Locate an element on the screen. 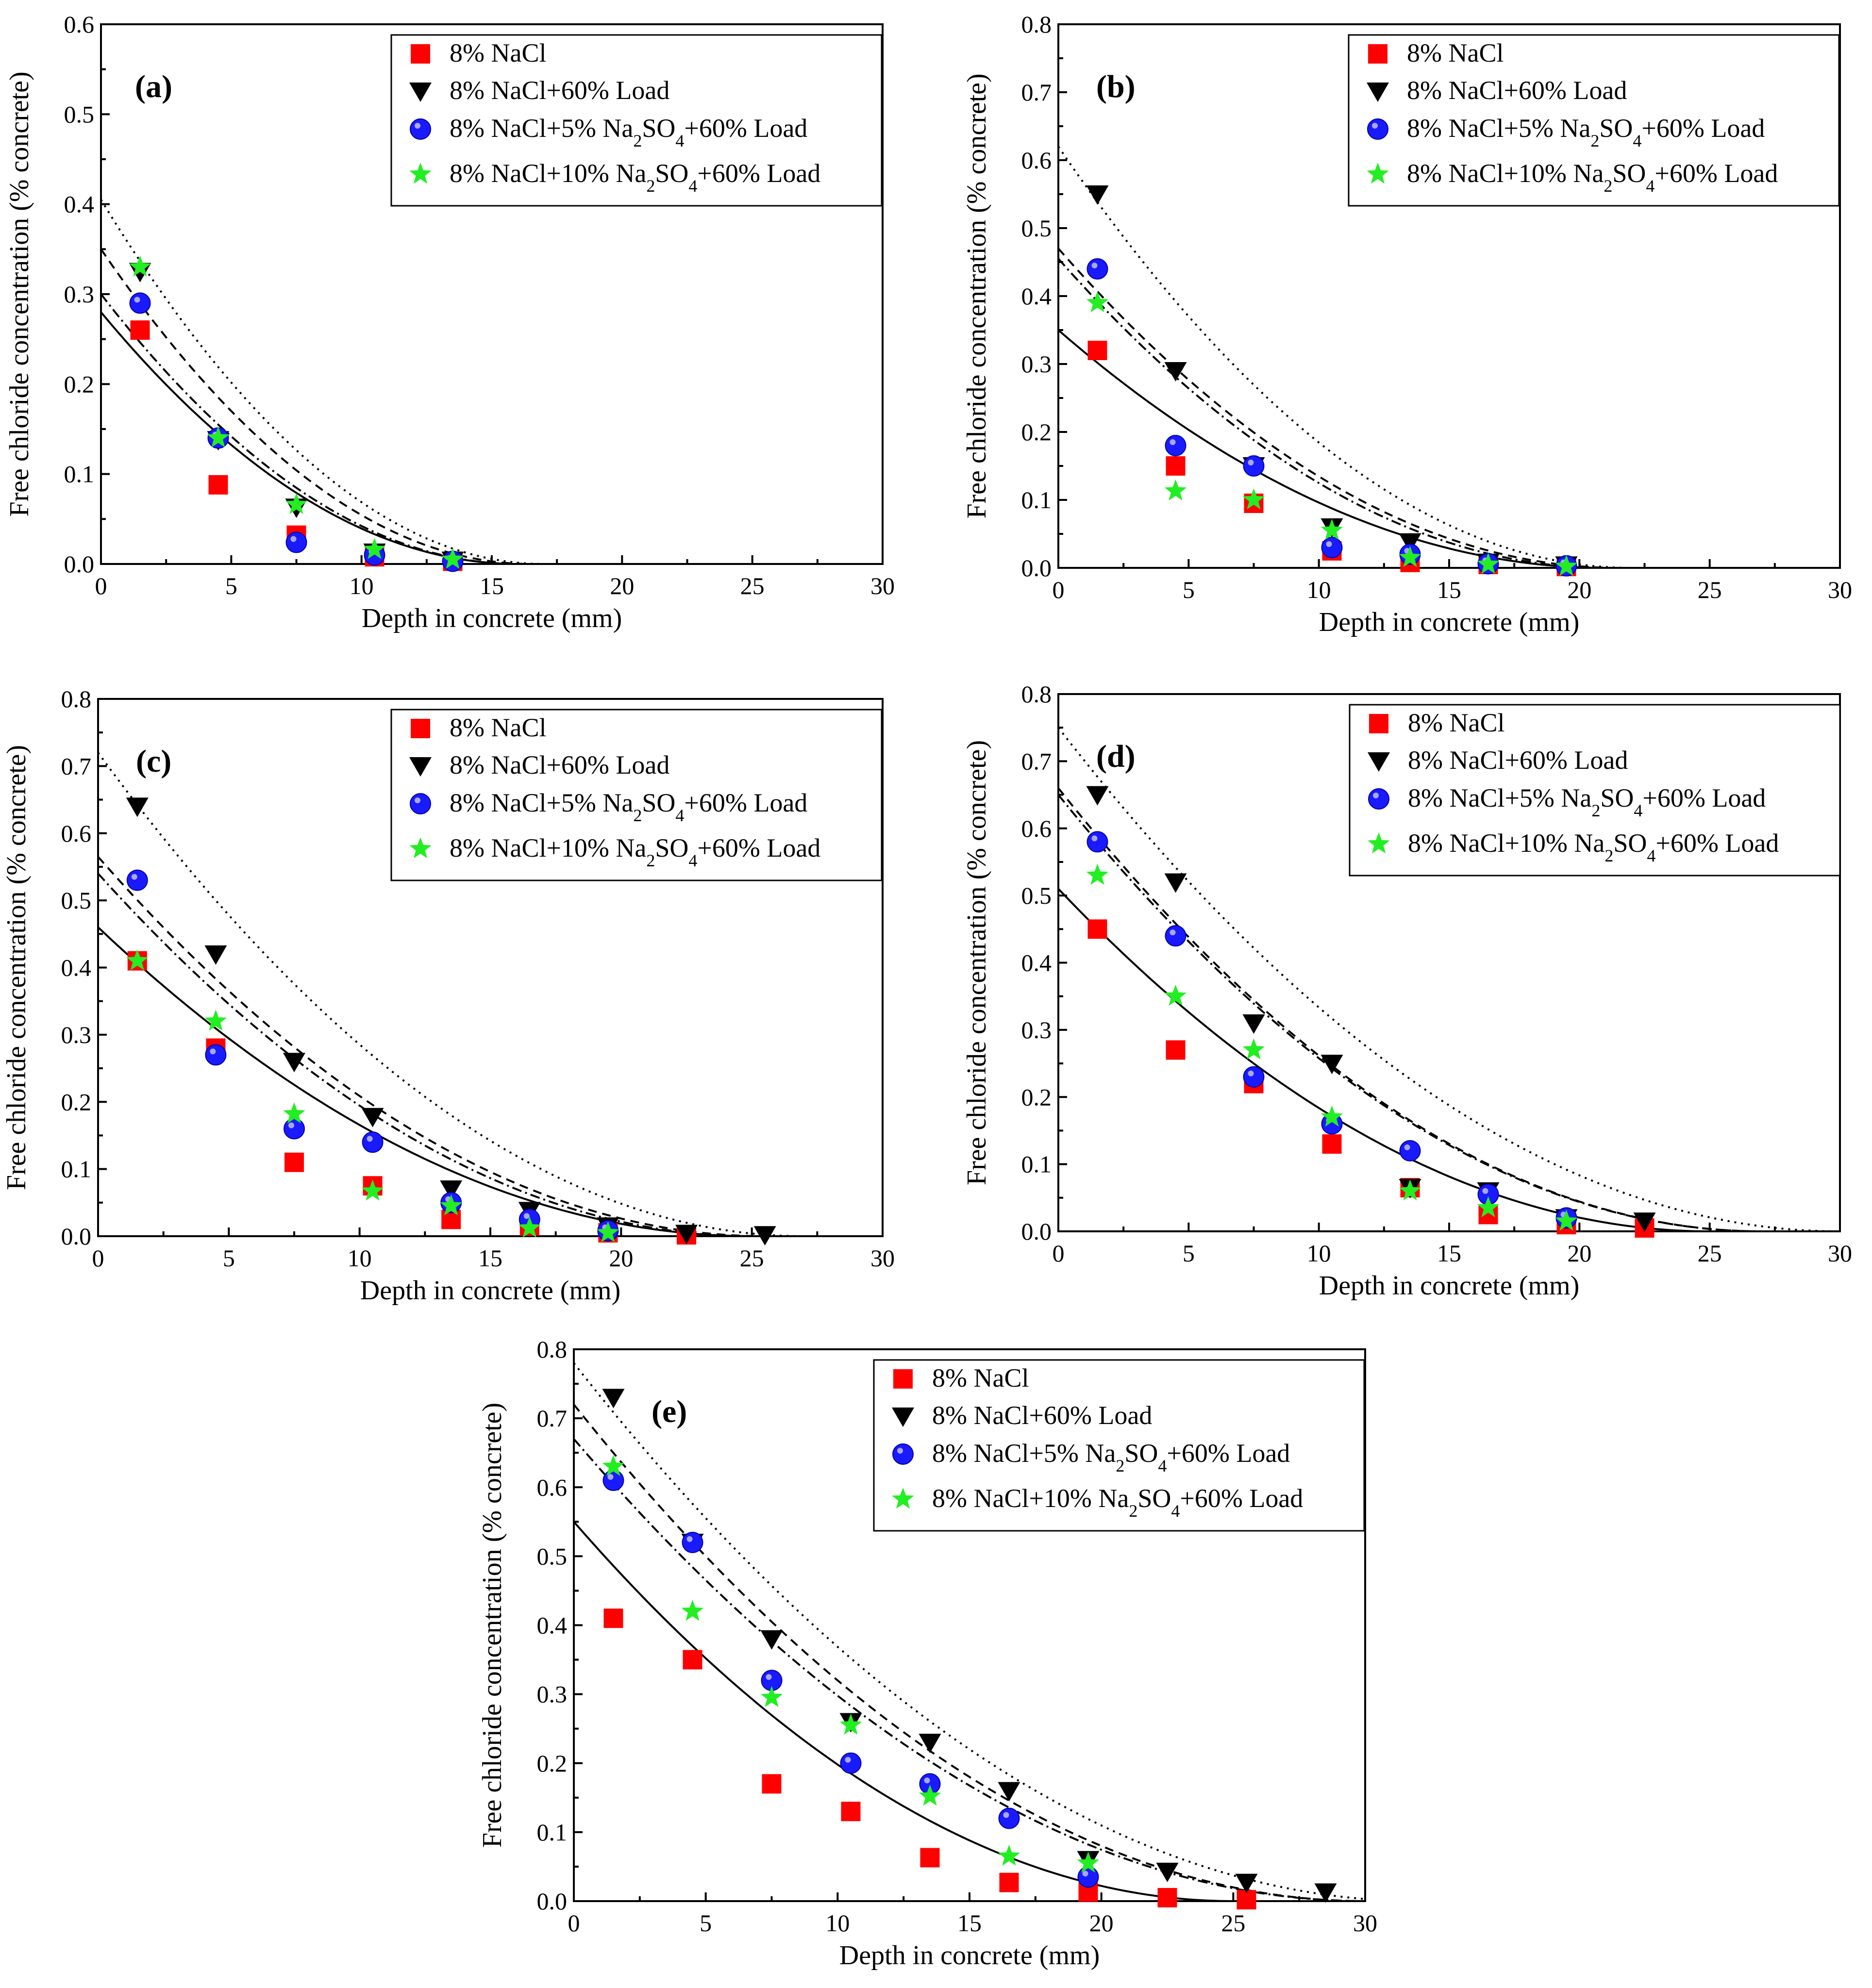  series-triangle-down is located at coordinates (296, 417).